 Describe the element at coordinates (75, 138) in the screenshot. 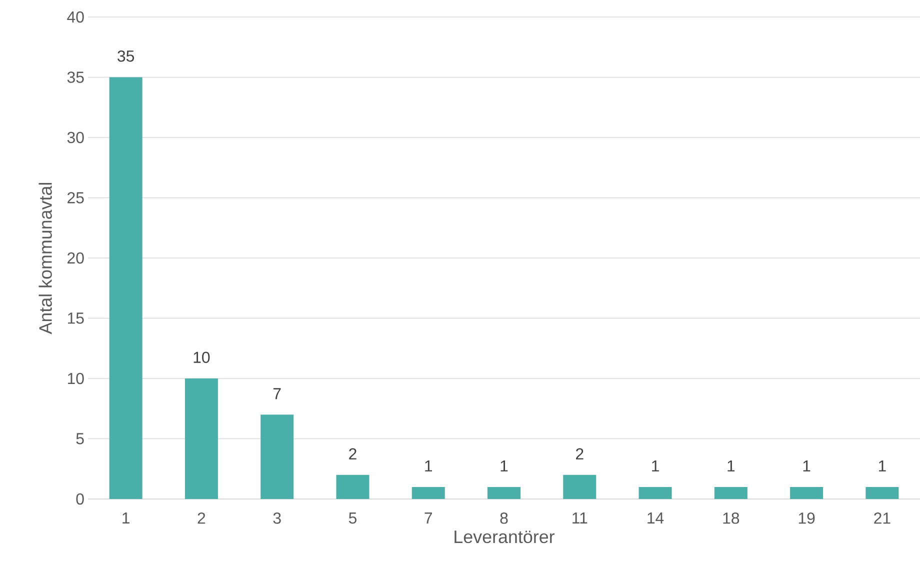

I see `y-tick-label: 30` at that location.